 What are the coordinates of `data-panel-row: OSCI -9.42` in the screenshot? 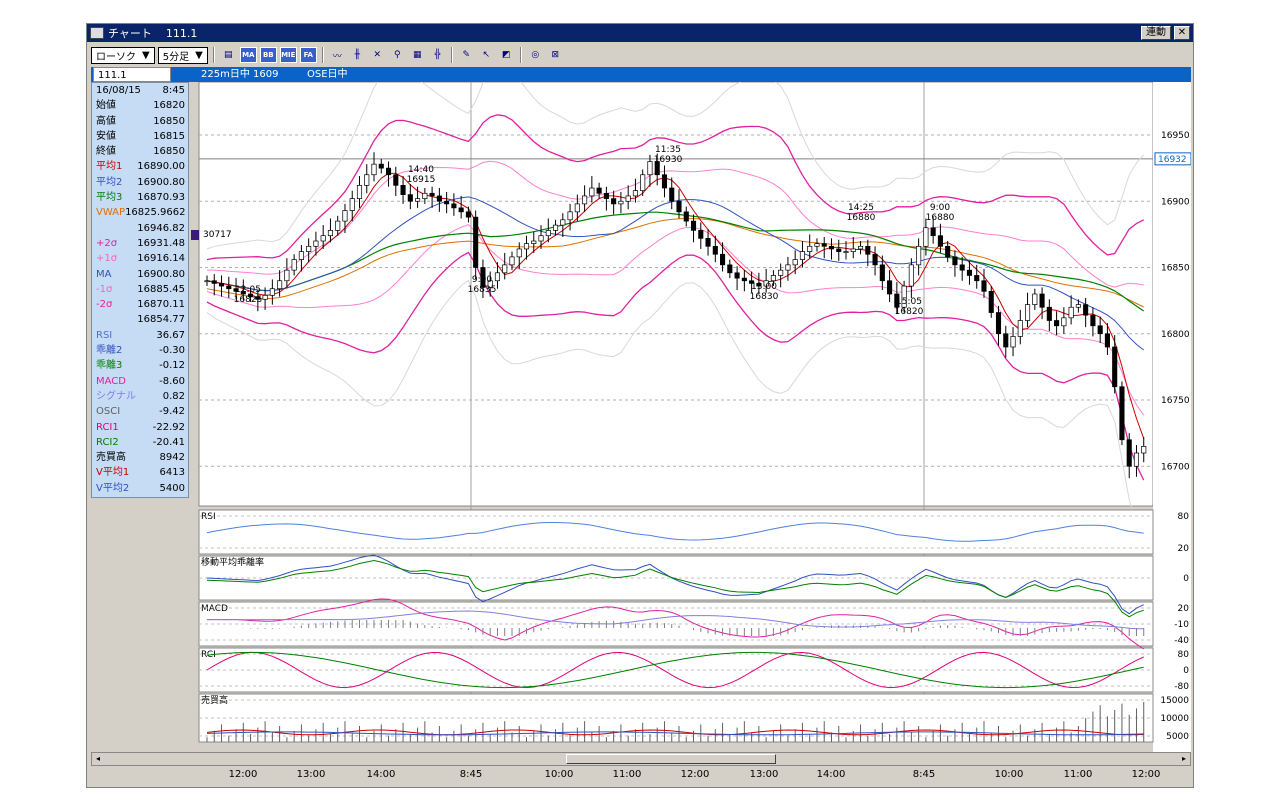 It's located at (140, 411).